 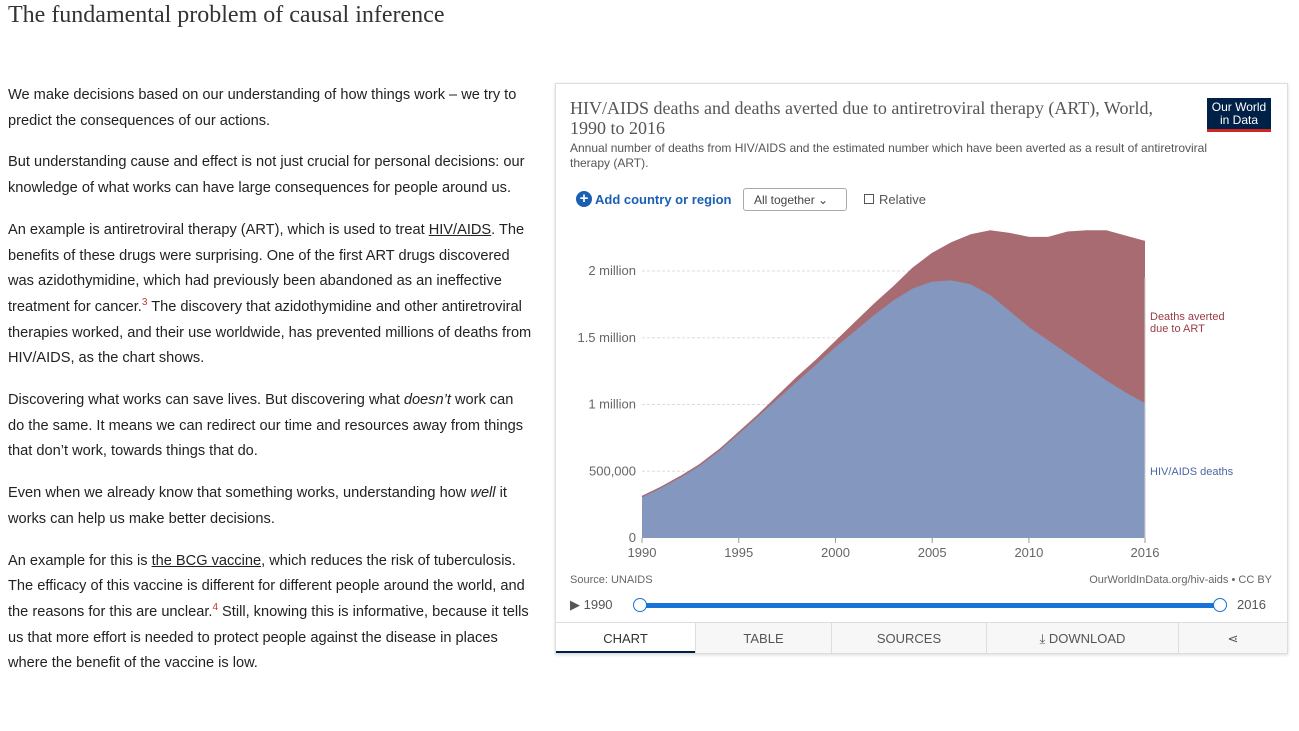 What do you see at coordinates (215, 608) in the screenshot?
I see `footnote: 4` at bounding box center [215, 608].